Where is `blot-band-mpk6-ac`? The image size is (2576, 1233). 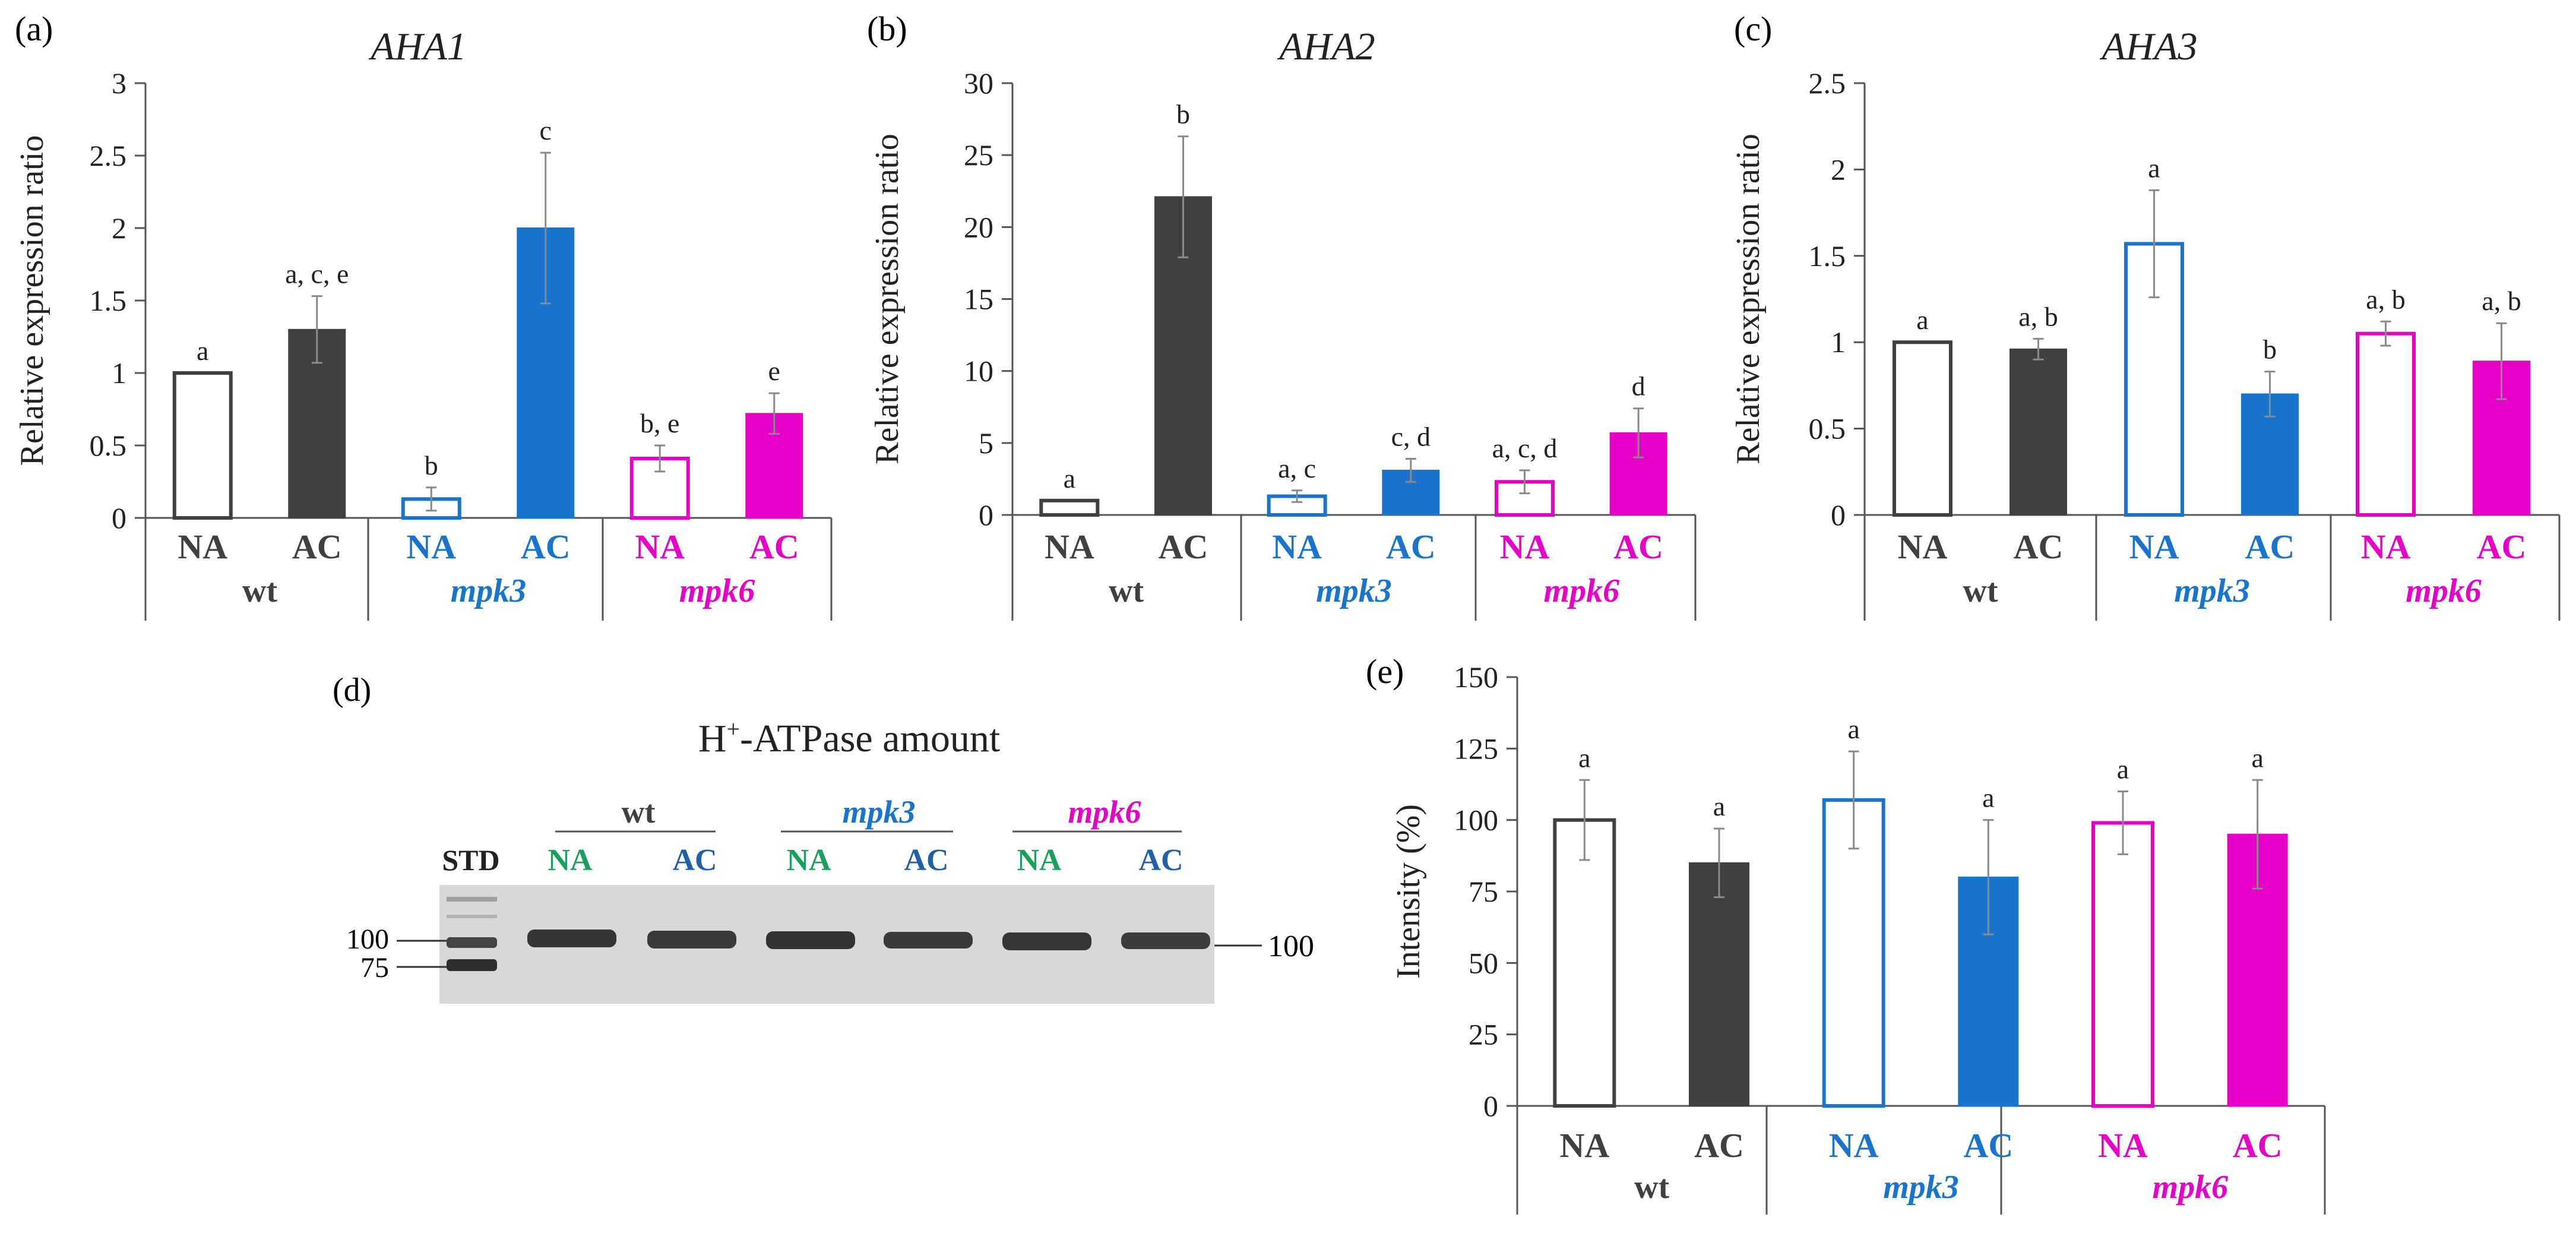
blot-band-mpk6-ac is located at coordinates (1165, 940).